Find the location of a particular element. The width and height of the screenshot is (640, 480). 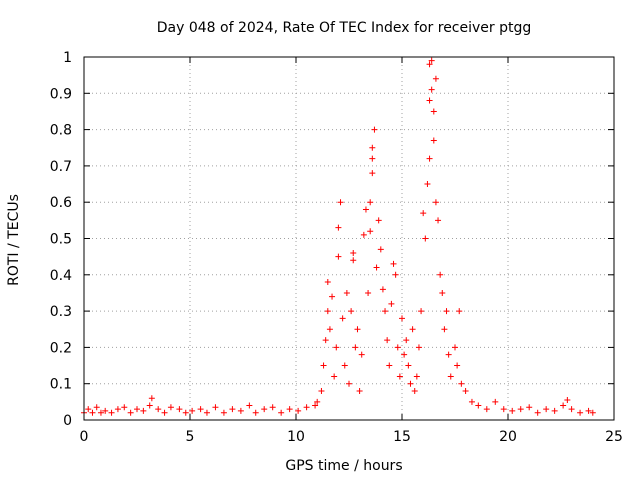

y-tick-label: 0.7 is located at coordinates (61, 167).